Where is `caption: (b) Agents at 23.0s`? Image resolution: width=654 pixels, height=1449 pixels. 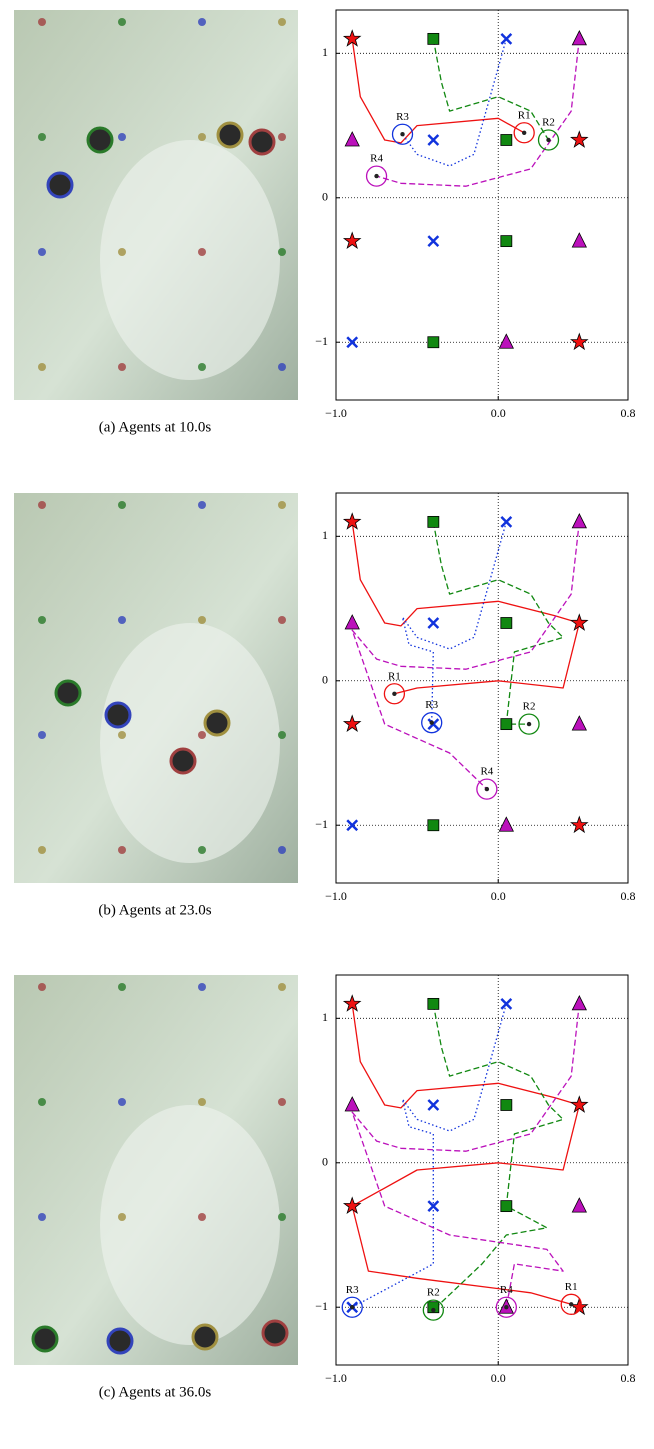
caption: (b) Agents at 23.0s is located at coordinates (154, 910).